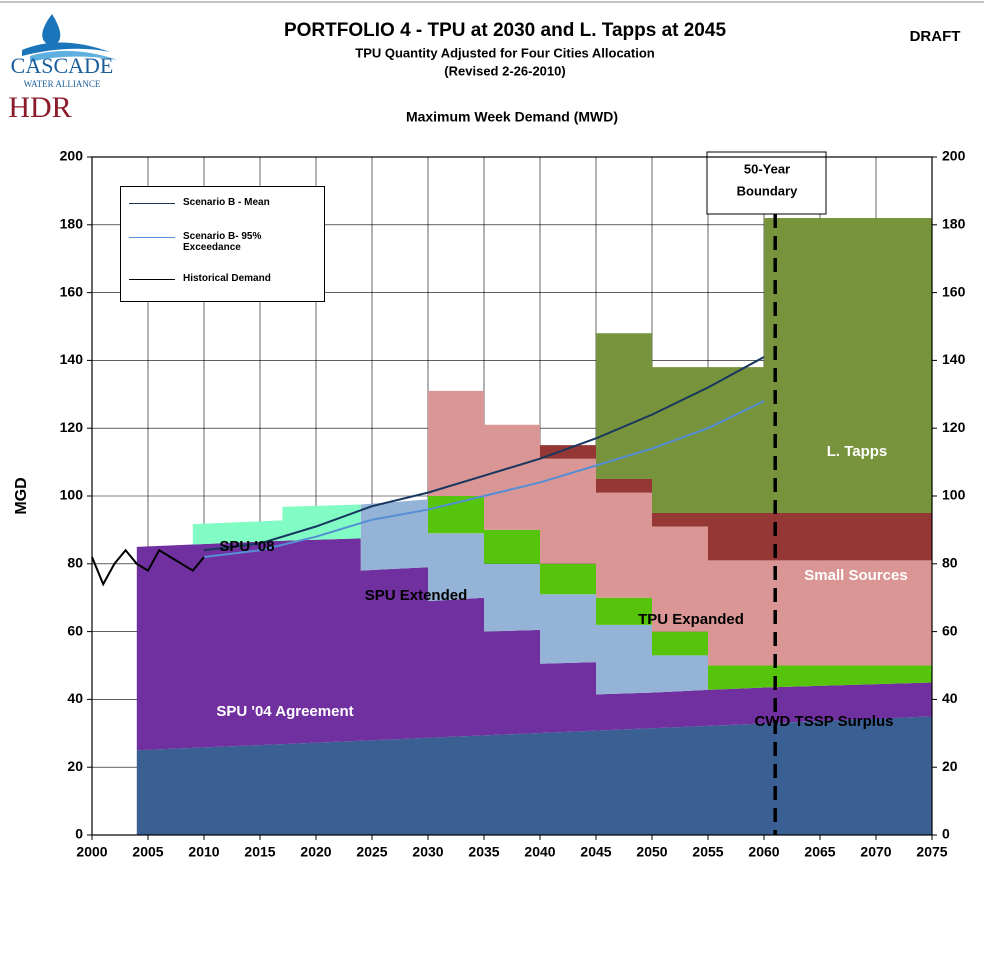  I want to click on boundary-label: Boundary, so click(767, 190).